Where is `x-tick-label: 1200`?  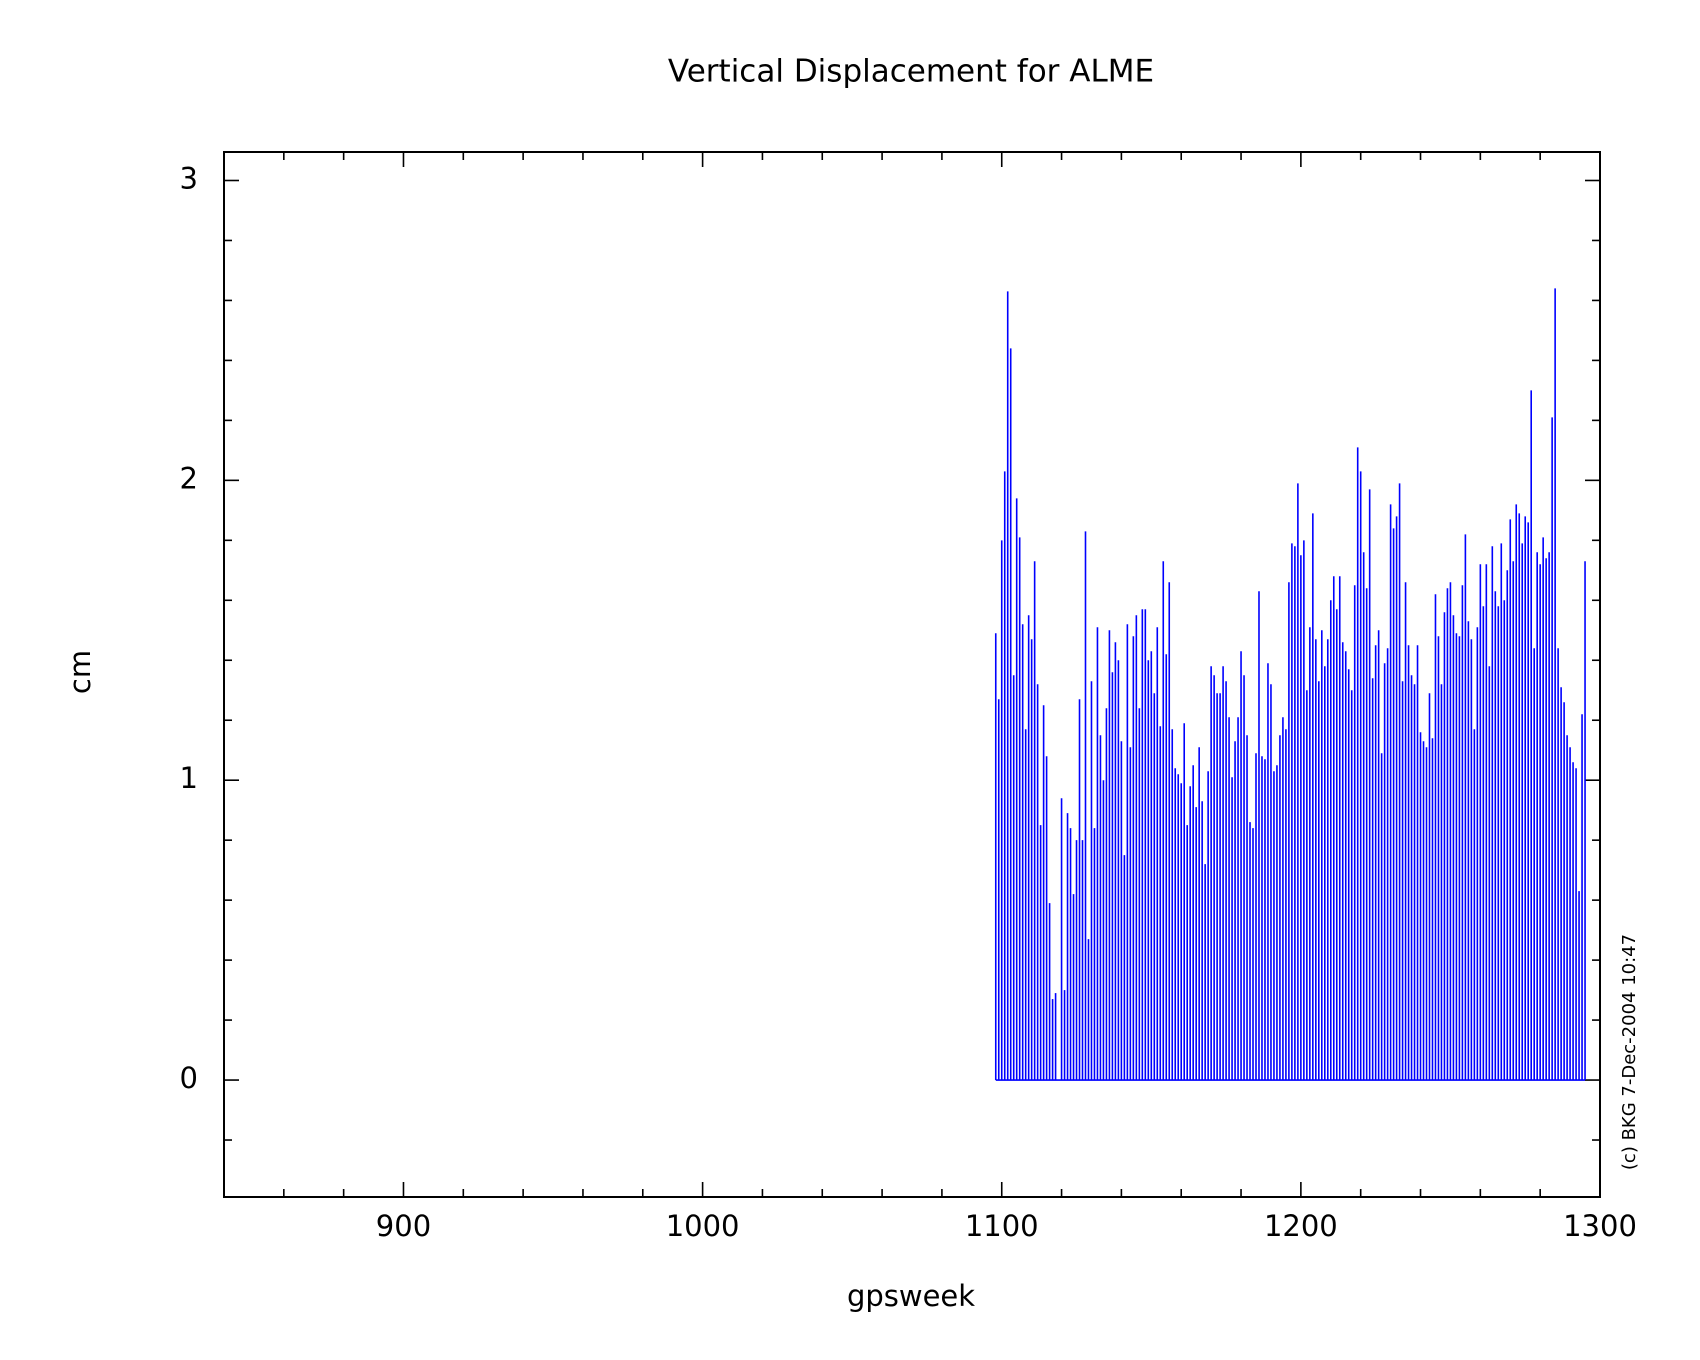
x-tick-label: 1200 is located at coordinates (1301, 1226).